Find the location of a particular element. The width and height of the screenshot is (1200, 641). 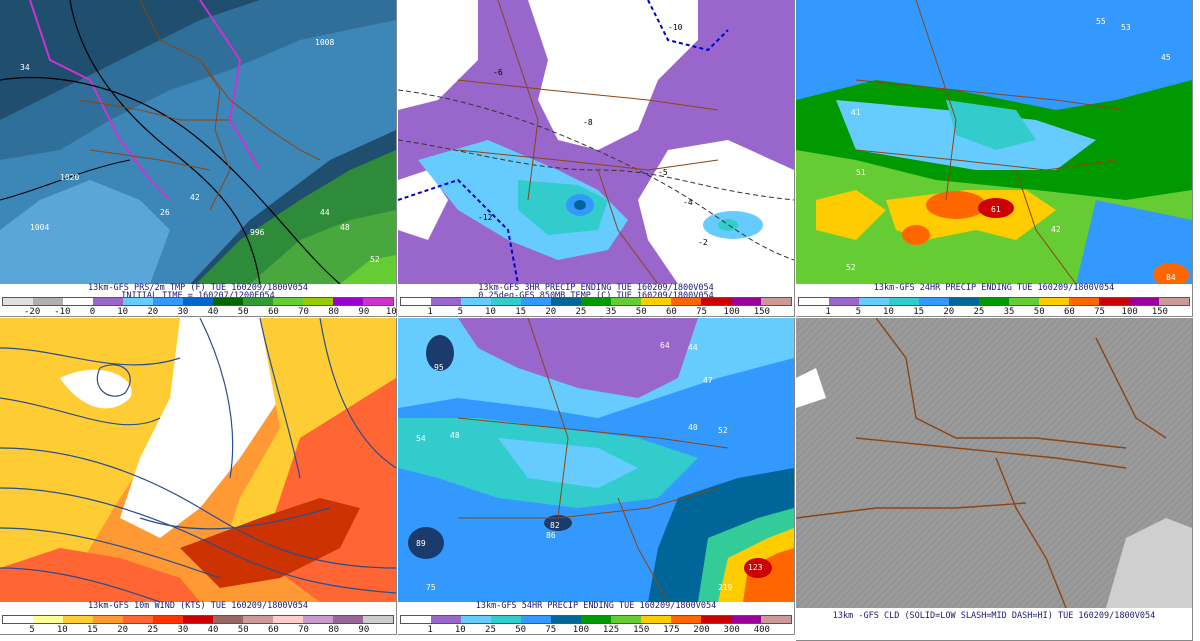

max-precip-label: 48 is located at coordinates (455, 435).